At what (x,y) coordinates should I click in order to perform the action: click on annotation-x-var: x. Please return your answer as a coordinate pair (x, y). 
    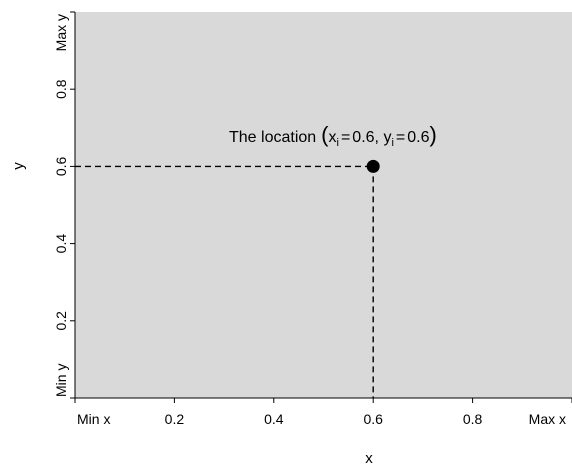
    Looking at the image, I should click on (333, 137).